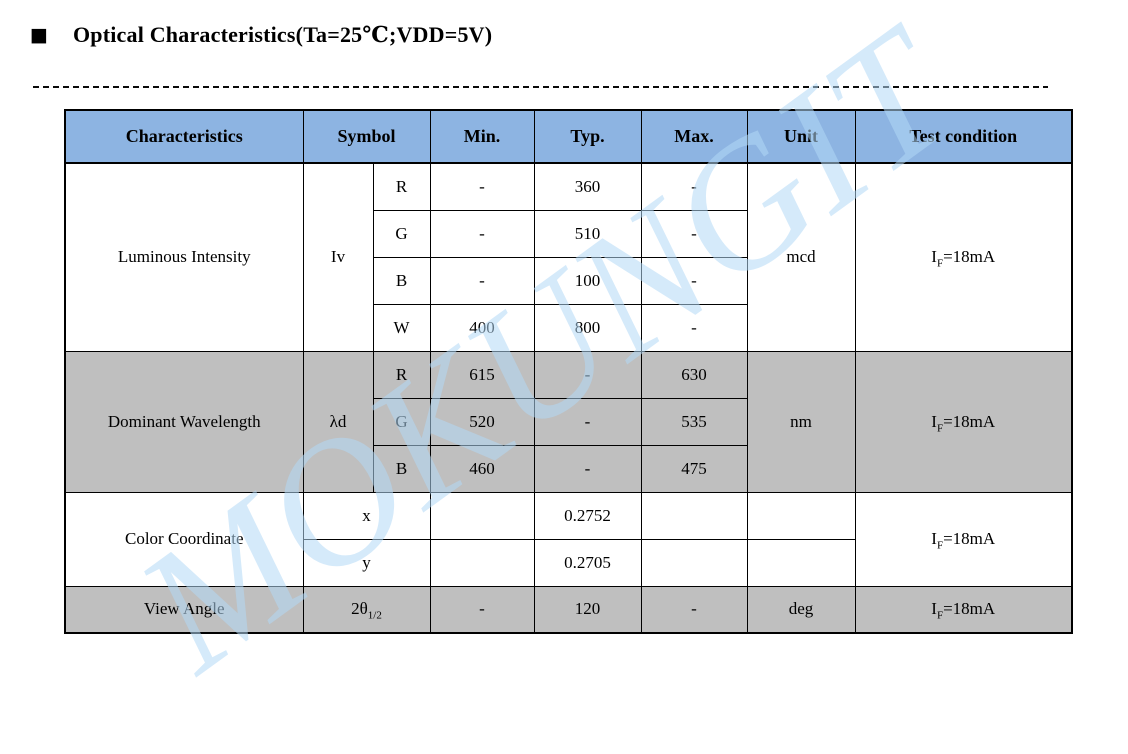 Image resolution: width=1128 pixels, height=754 pixels. Describe the element at coordinates (366, 136) in the screenshot. I see `header-symbol: Symbol` at that location.